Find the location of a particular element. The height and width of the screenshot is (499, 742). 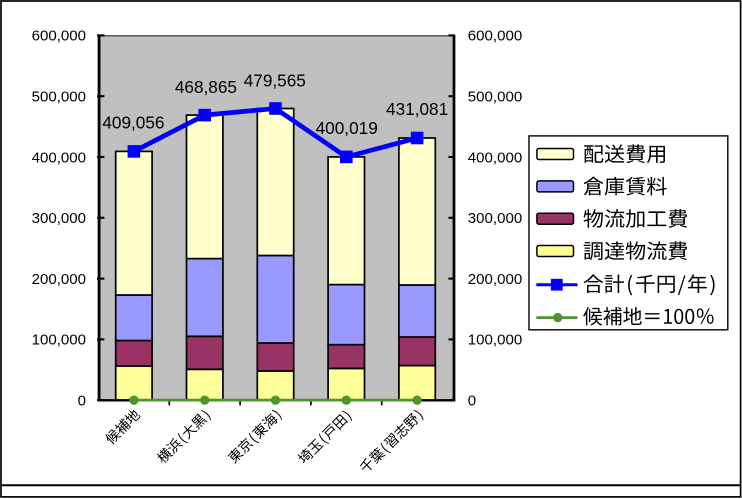

svg-text: 479,565 is located at coordinates (275, 81).